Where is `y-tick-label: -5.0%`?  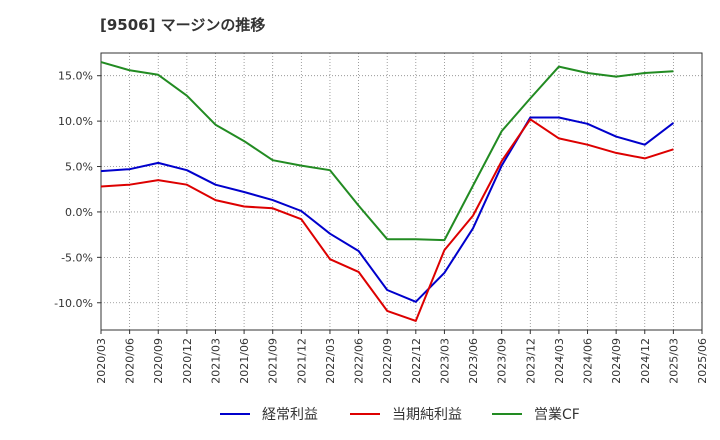 y-tick-label: -5.0% is located at coordinates (77, 257).